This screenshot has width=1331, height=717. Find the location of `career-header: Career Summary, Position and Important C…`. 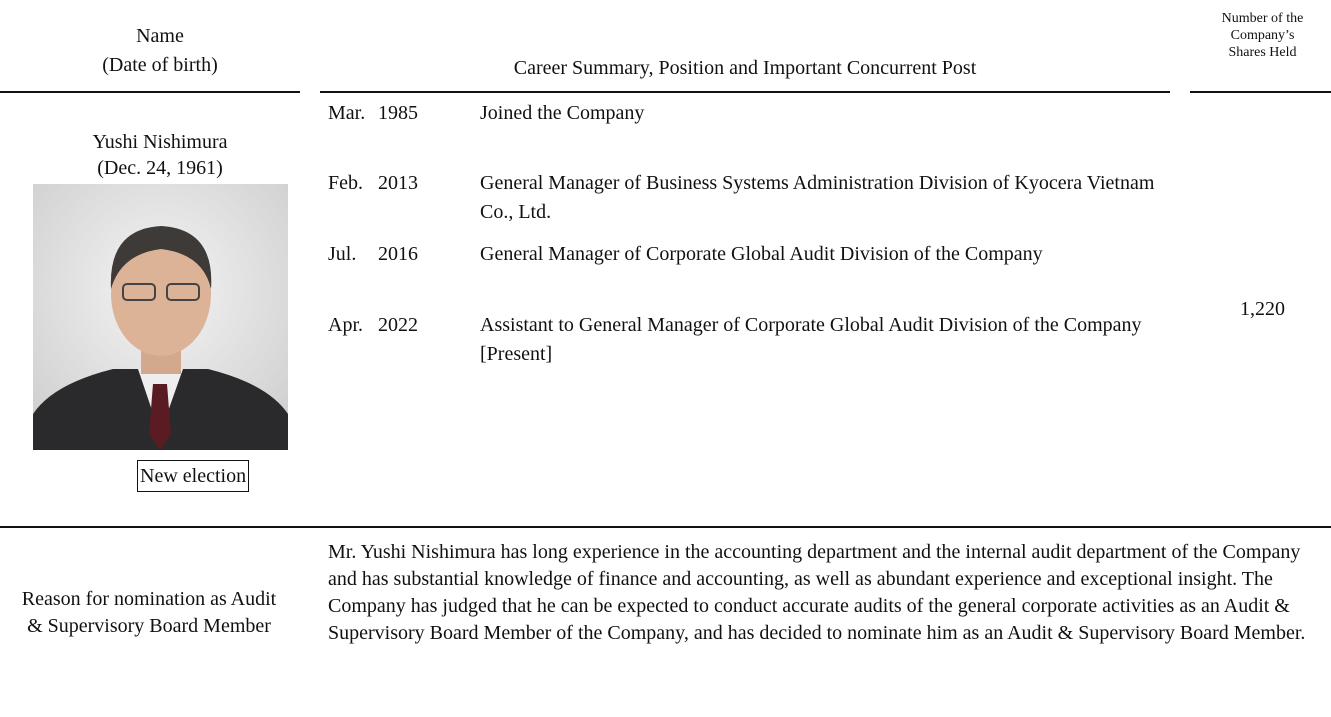

career-header: Career Summary, Position and Important C… is located at coordinates (745, 68).